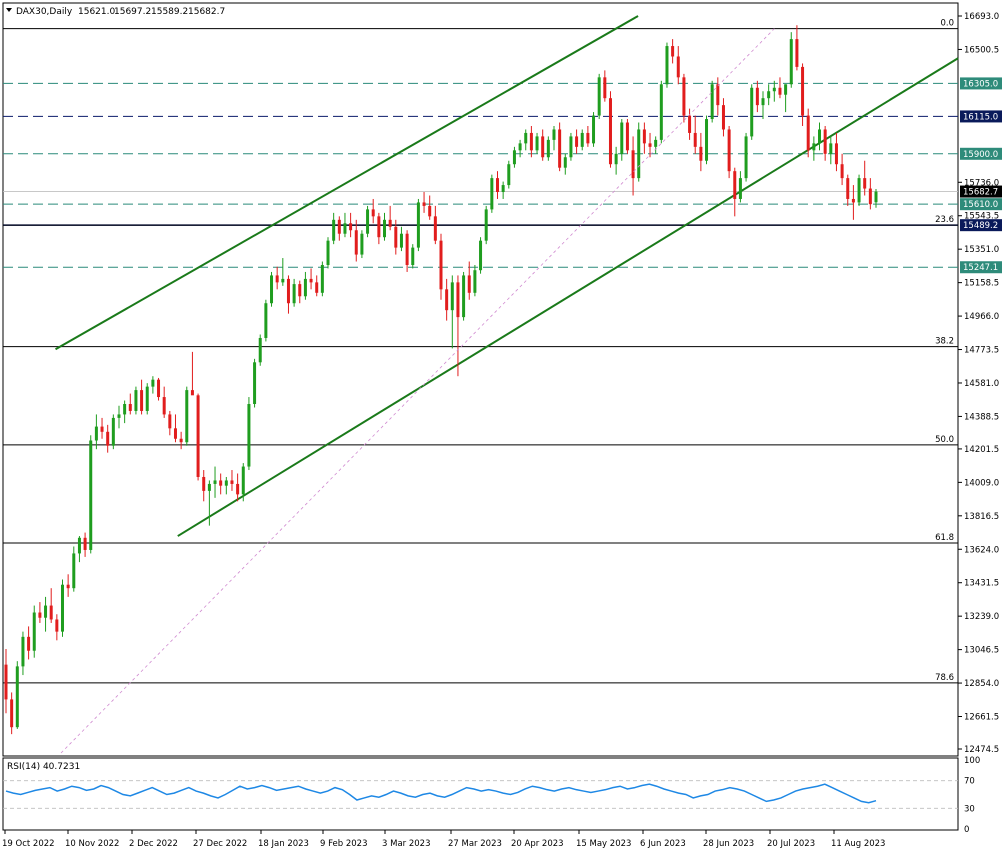  What do you see at coordinates (981, 50) in the screenshot?
I see `price-tick-label: 16500.5` at bounding box center [981, 50].